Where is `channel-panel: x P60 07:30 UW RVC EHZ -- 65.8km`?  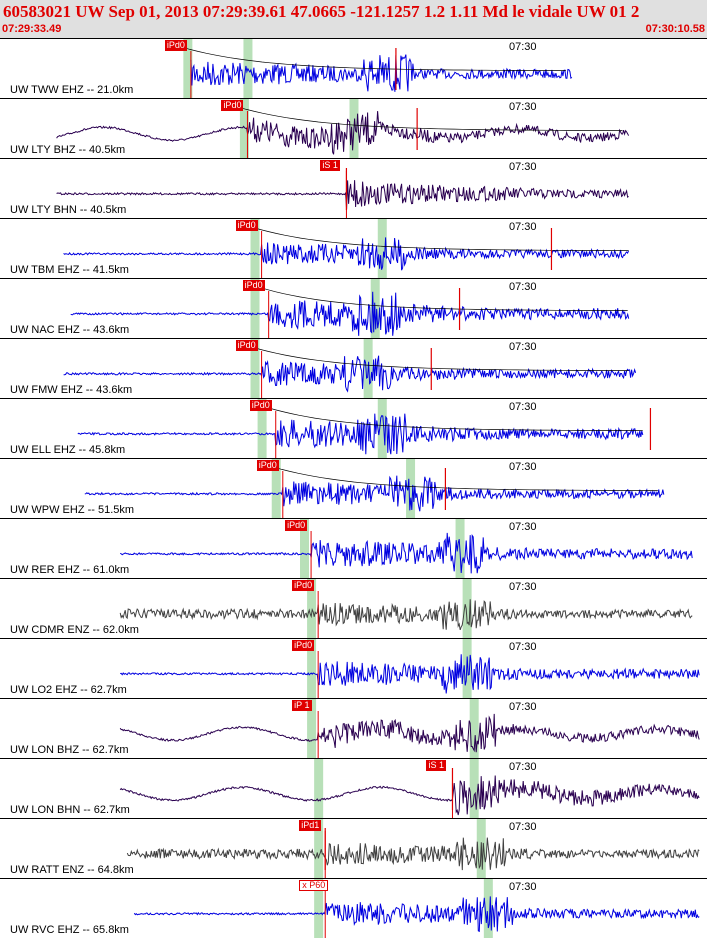
channel-panel: x P60 07:30 UW RVC EHZ -- 65.8km is located at coordinates (353, 908).